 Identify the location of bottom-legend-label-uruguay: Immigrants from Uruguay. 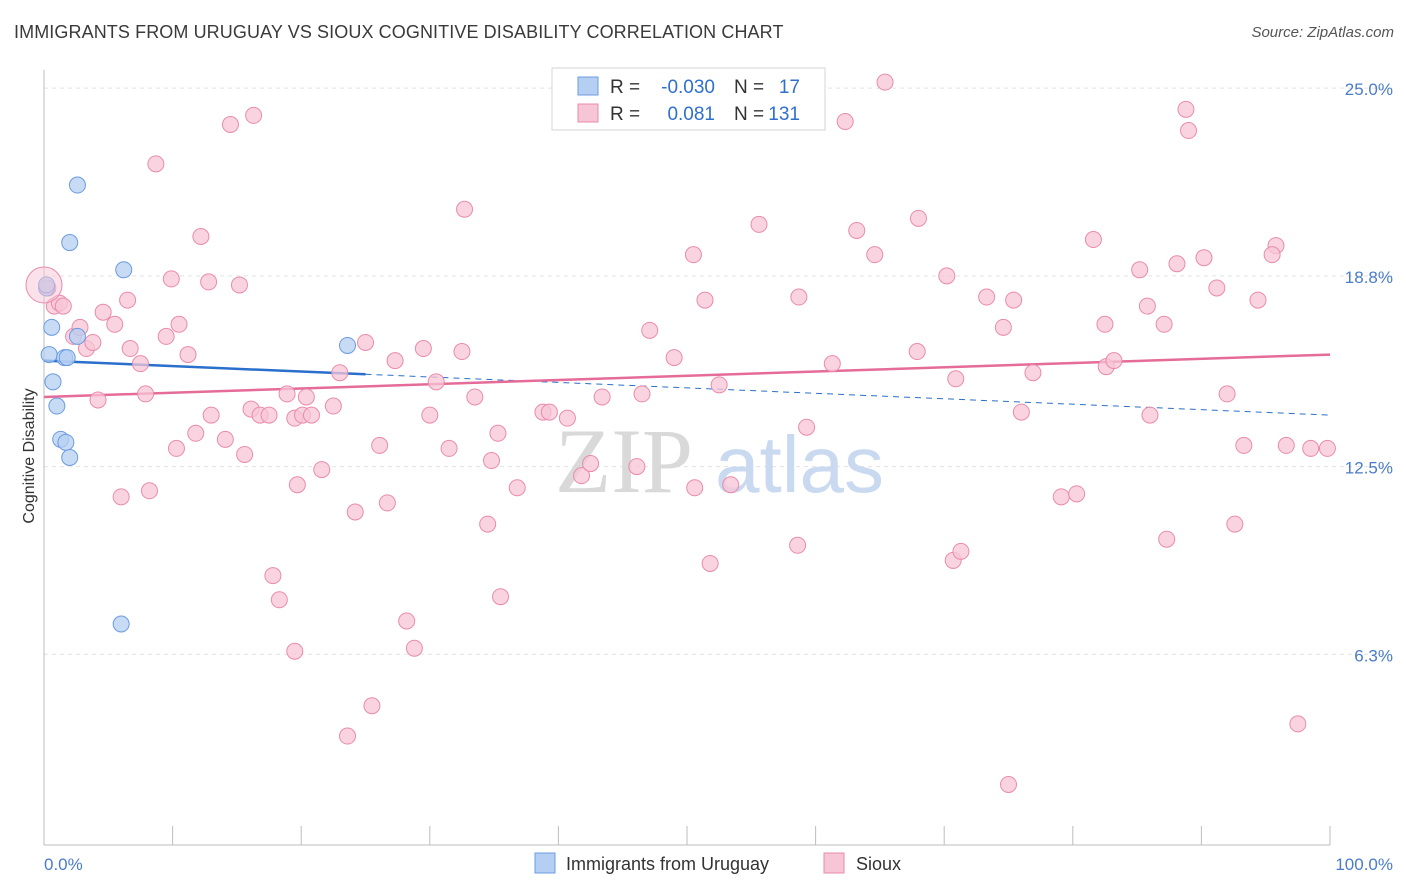
(667, 864).